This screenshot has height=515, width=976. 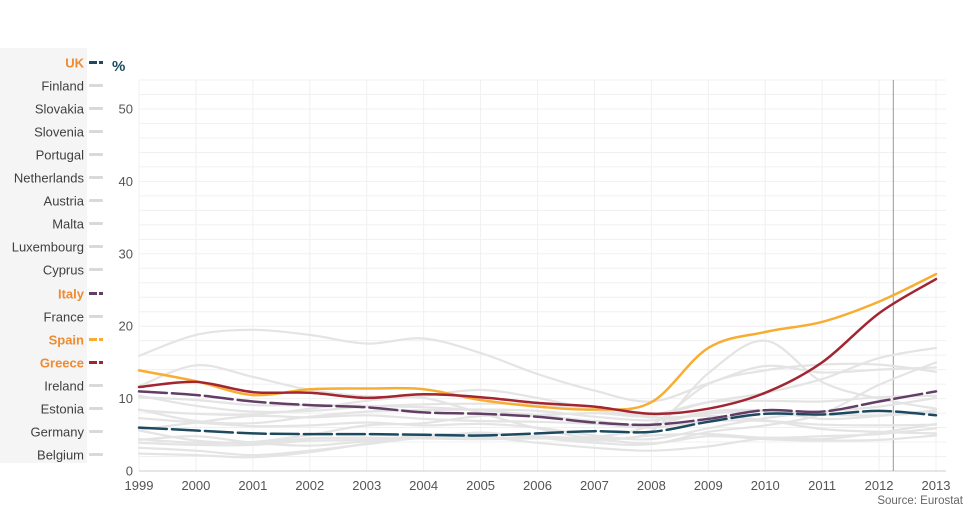 What do you see at coordinates (61, 363) in the screenshot?
I see `country-label: Greece` at bounding box center [61, 363].